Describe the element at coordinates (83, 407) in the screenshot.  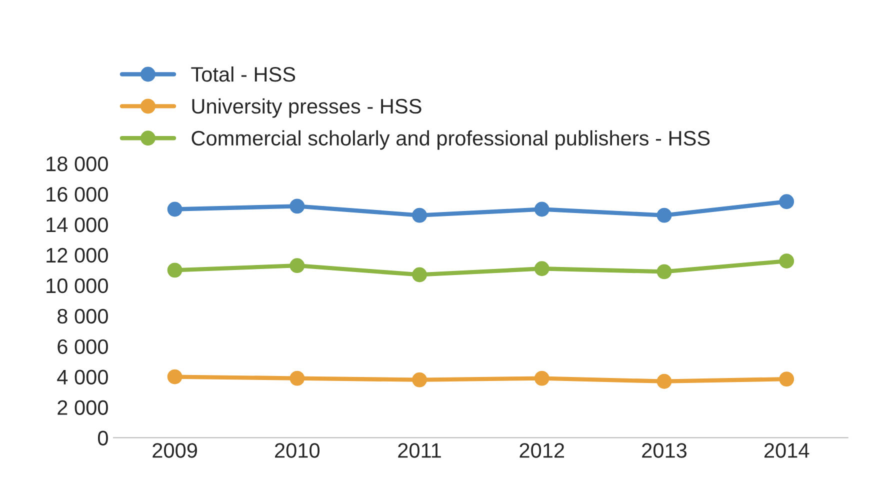
I see `y-tick-label: 2 000` at that location.